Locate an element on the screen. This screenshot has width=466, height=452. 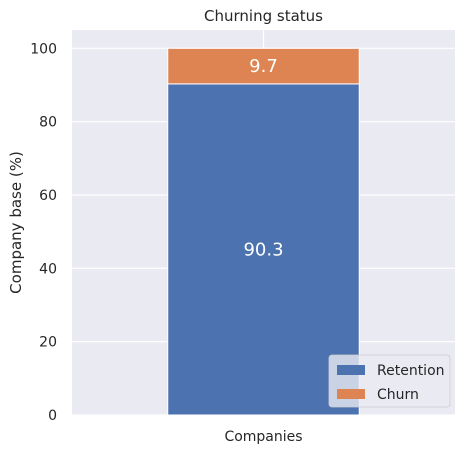
x-tick-label: Companies is located at coordinates (263, 437).